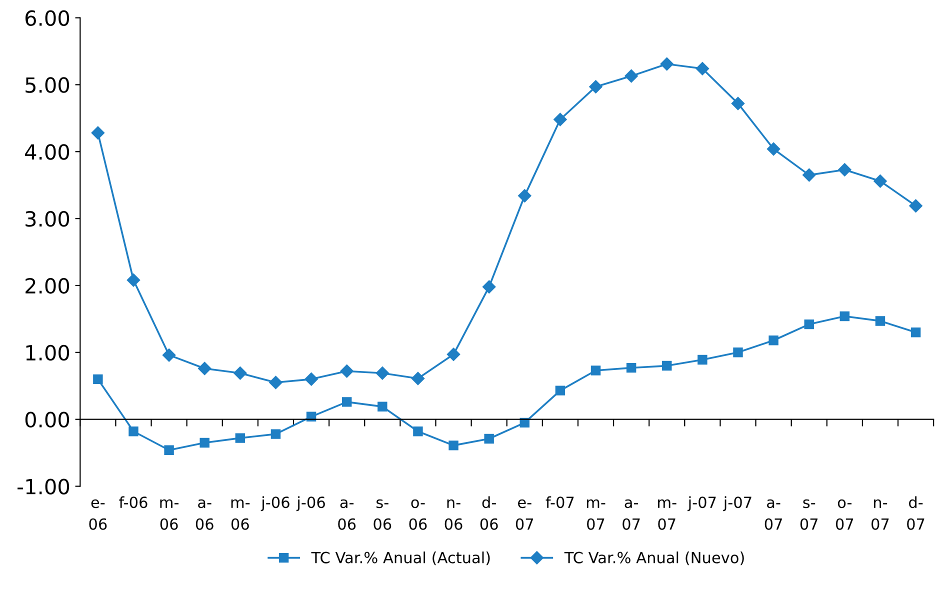  What do you see at coordinates (525, 514) in the screenshot?
I see `x-tick-label: e- 07` at bounding box center [525, 514].